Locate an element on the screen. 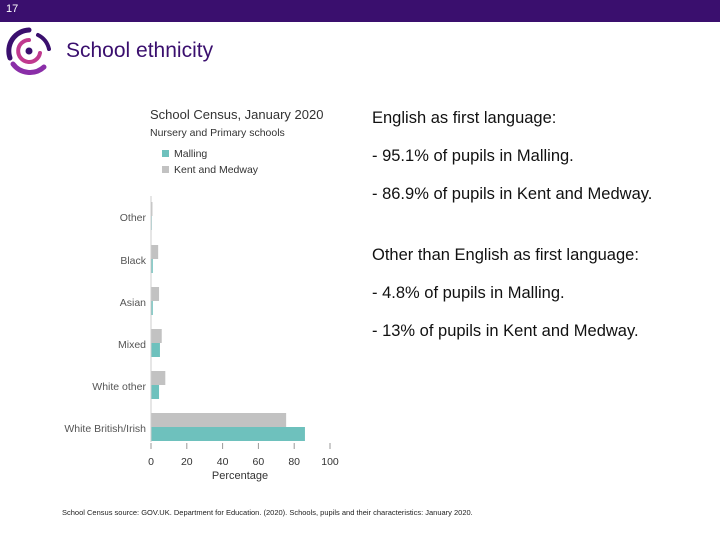  category-label: Asian is located at coordinates (133, 303).